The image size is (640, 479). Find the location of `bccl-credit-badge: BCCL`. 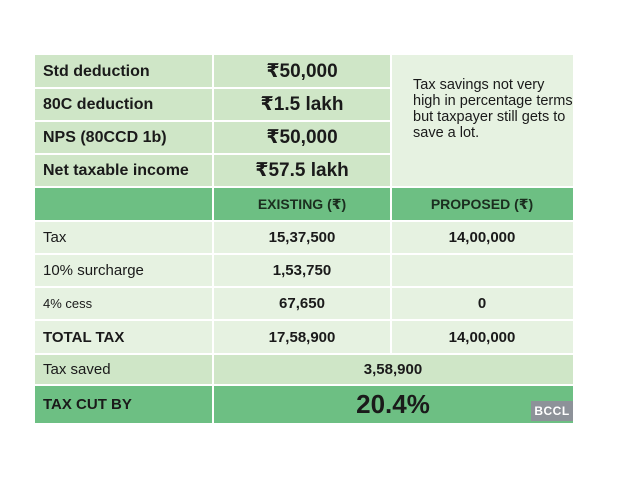

bccl-credit-badge: BCCL is located at coordinates (552, 411).